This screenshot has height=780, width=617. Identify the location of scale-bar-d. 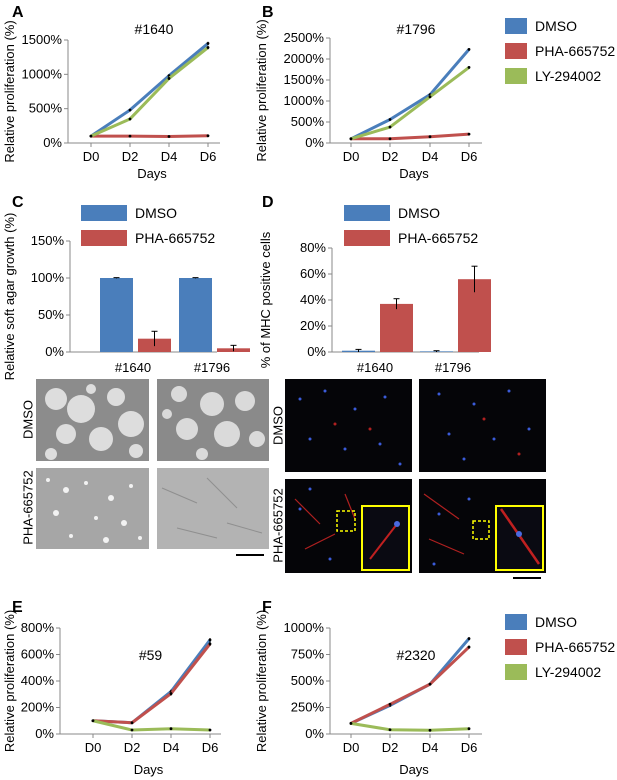
(527, 578).